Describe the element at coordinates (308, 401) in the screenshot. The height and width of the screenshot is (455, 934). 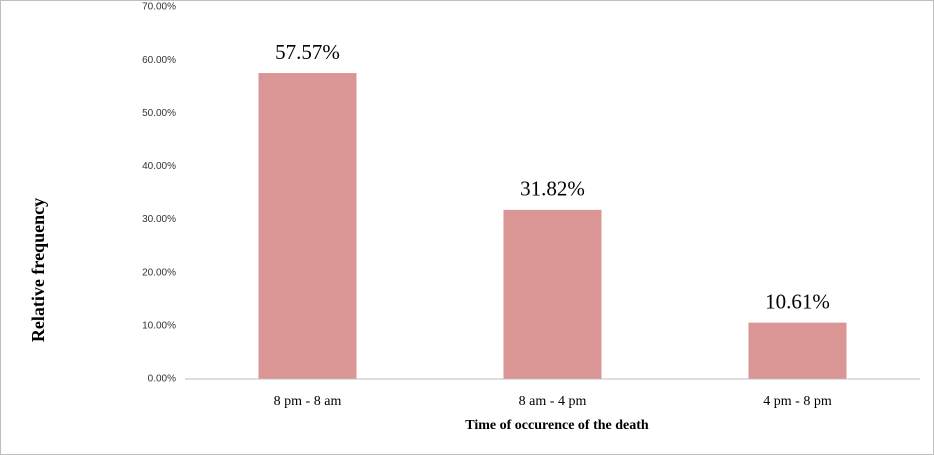
I see `x-tick-label: 8 pm - 8 am` at that location.